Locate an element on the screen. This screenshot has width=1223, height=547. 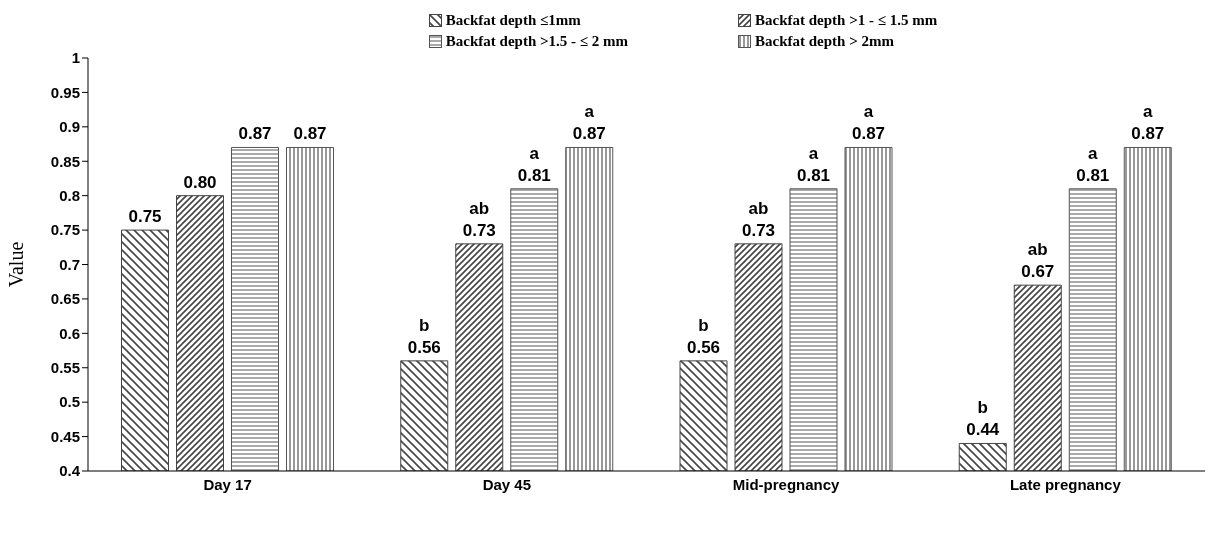
legend-label: Backfat depth > 2mm is located at coordinates (824, 41).